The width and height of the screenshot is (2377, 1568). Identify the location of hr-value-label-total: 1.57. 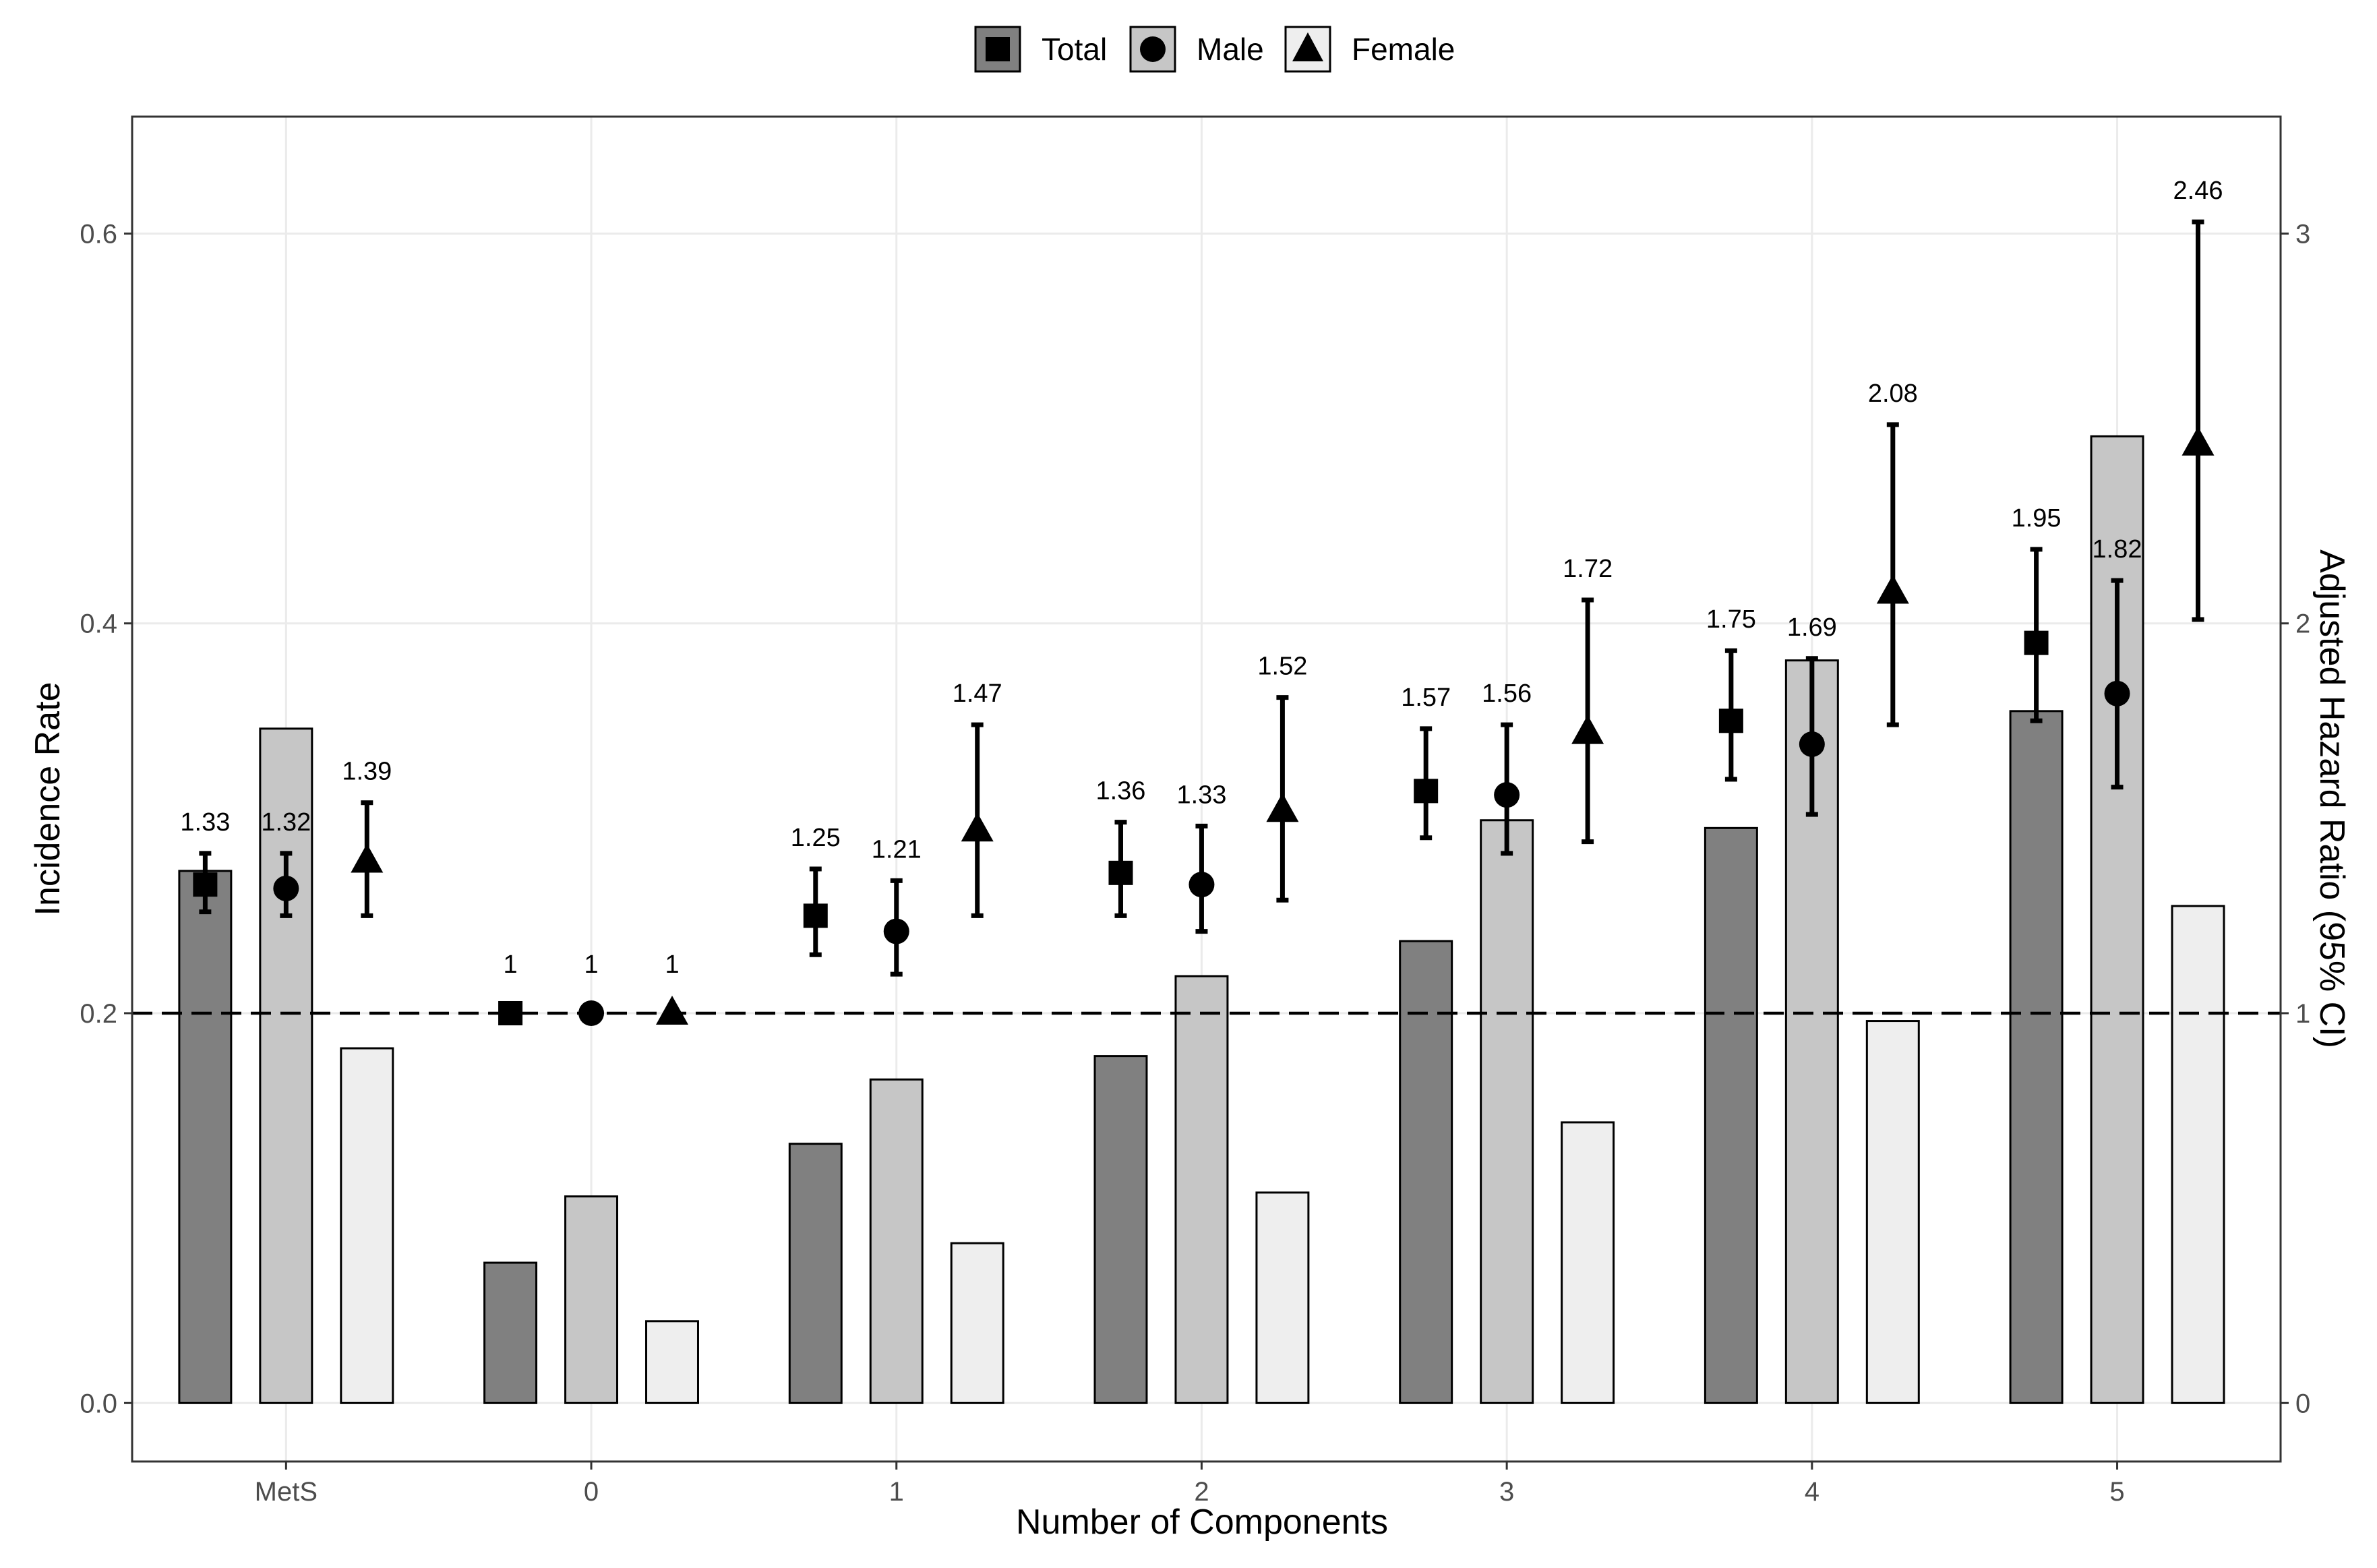
(1426, 698).